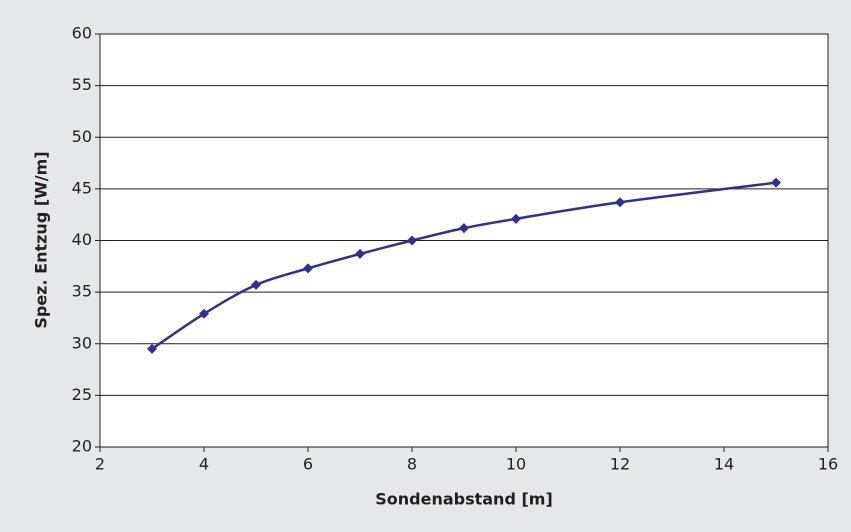  What do you see at coordinates (724, 464) in the screenshot?
I see `x-tick-label: 14` at bounding box center [724, 464].